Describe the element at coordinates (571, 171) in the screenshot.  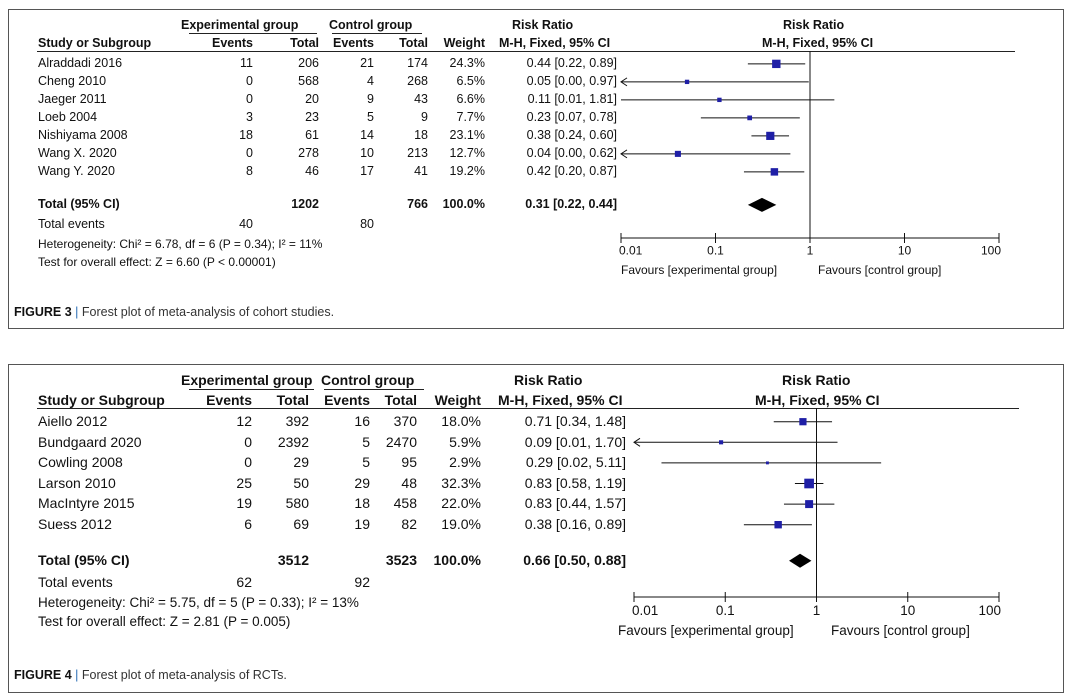
I see `study-ci: 0.42 [0.20, 0.87]` at that location.